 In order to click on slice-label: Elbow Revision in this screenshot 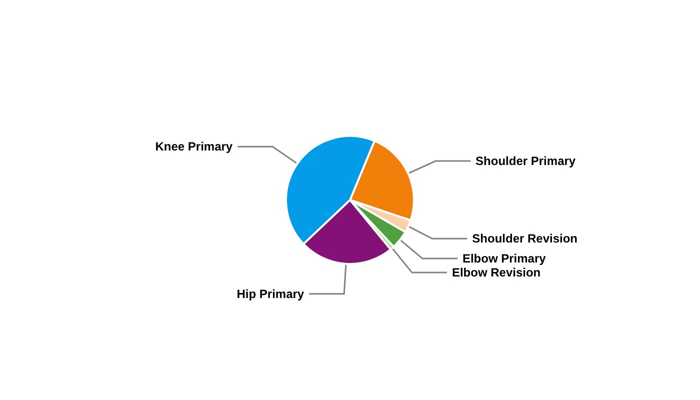, I will do `click(496, 273)`.